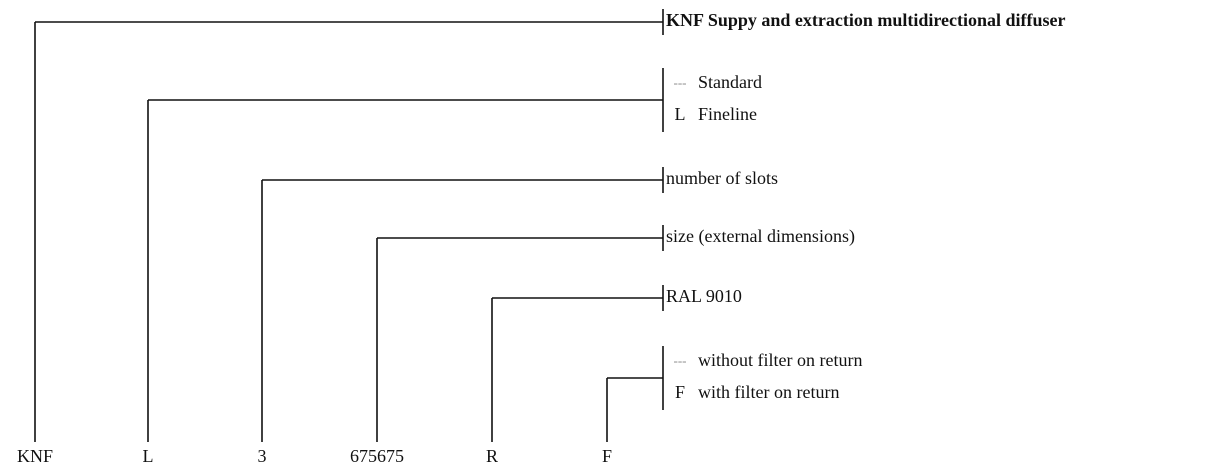 Image resolution: width=1224 pixels, height=468 pixels. Describe the element at coordinates (768, 392) in the screenshot. I see `option-label: with filter on return` at that location.